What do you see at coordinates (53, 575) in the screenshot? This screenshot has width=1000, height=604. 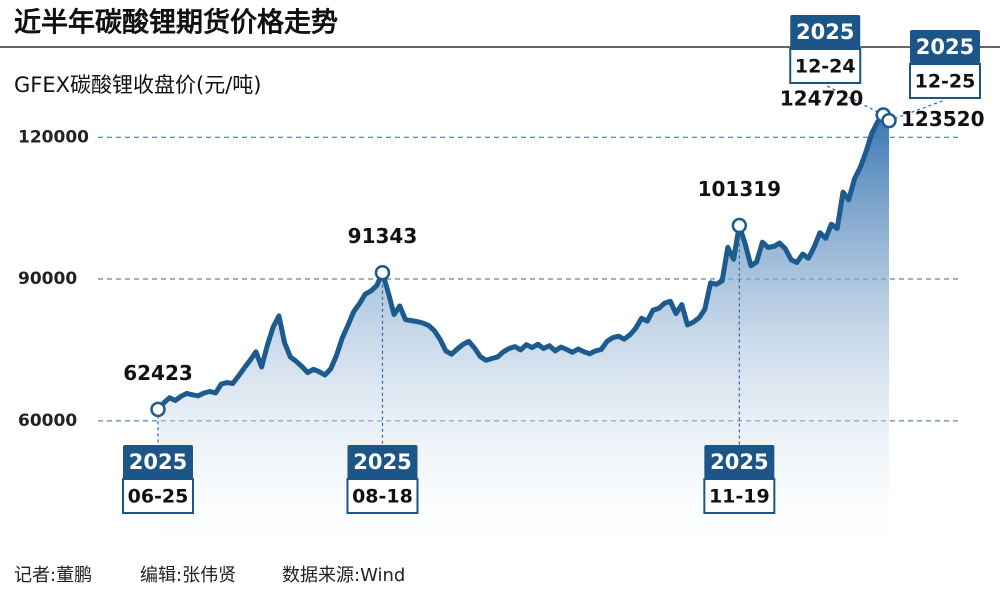 I see `footer-reporter: 记者:董鹏` at bounding box center [53, 575].